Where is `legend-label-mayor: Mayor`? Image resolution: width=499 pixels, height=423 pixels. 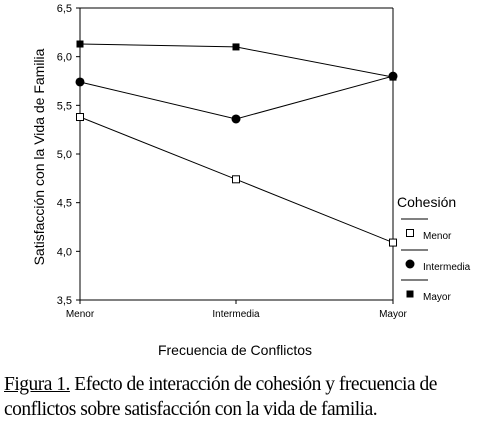 legend-label-mayor: Mayor is located at coordinates (437, 297).